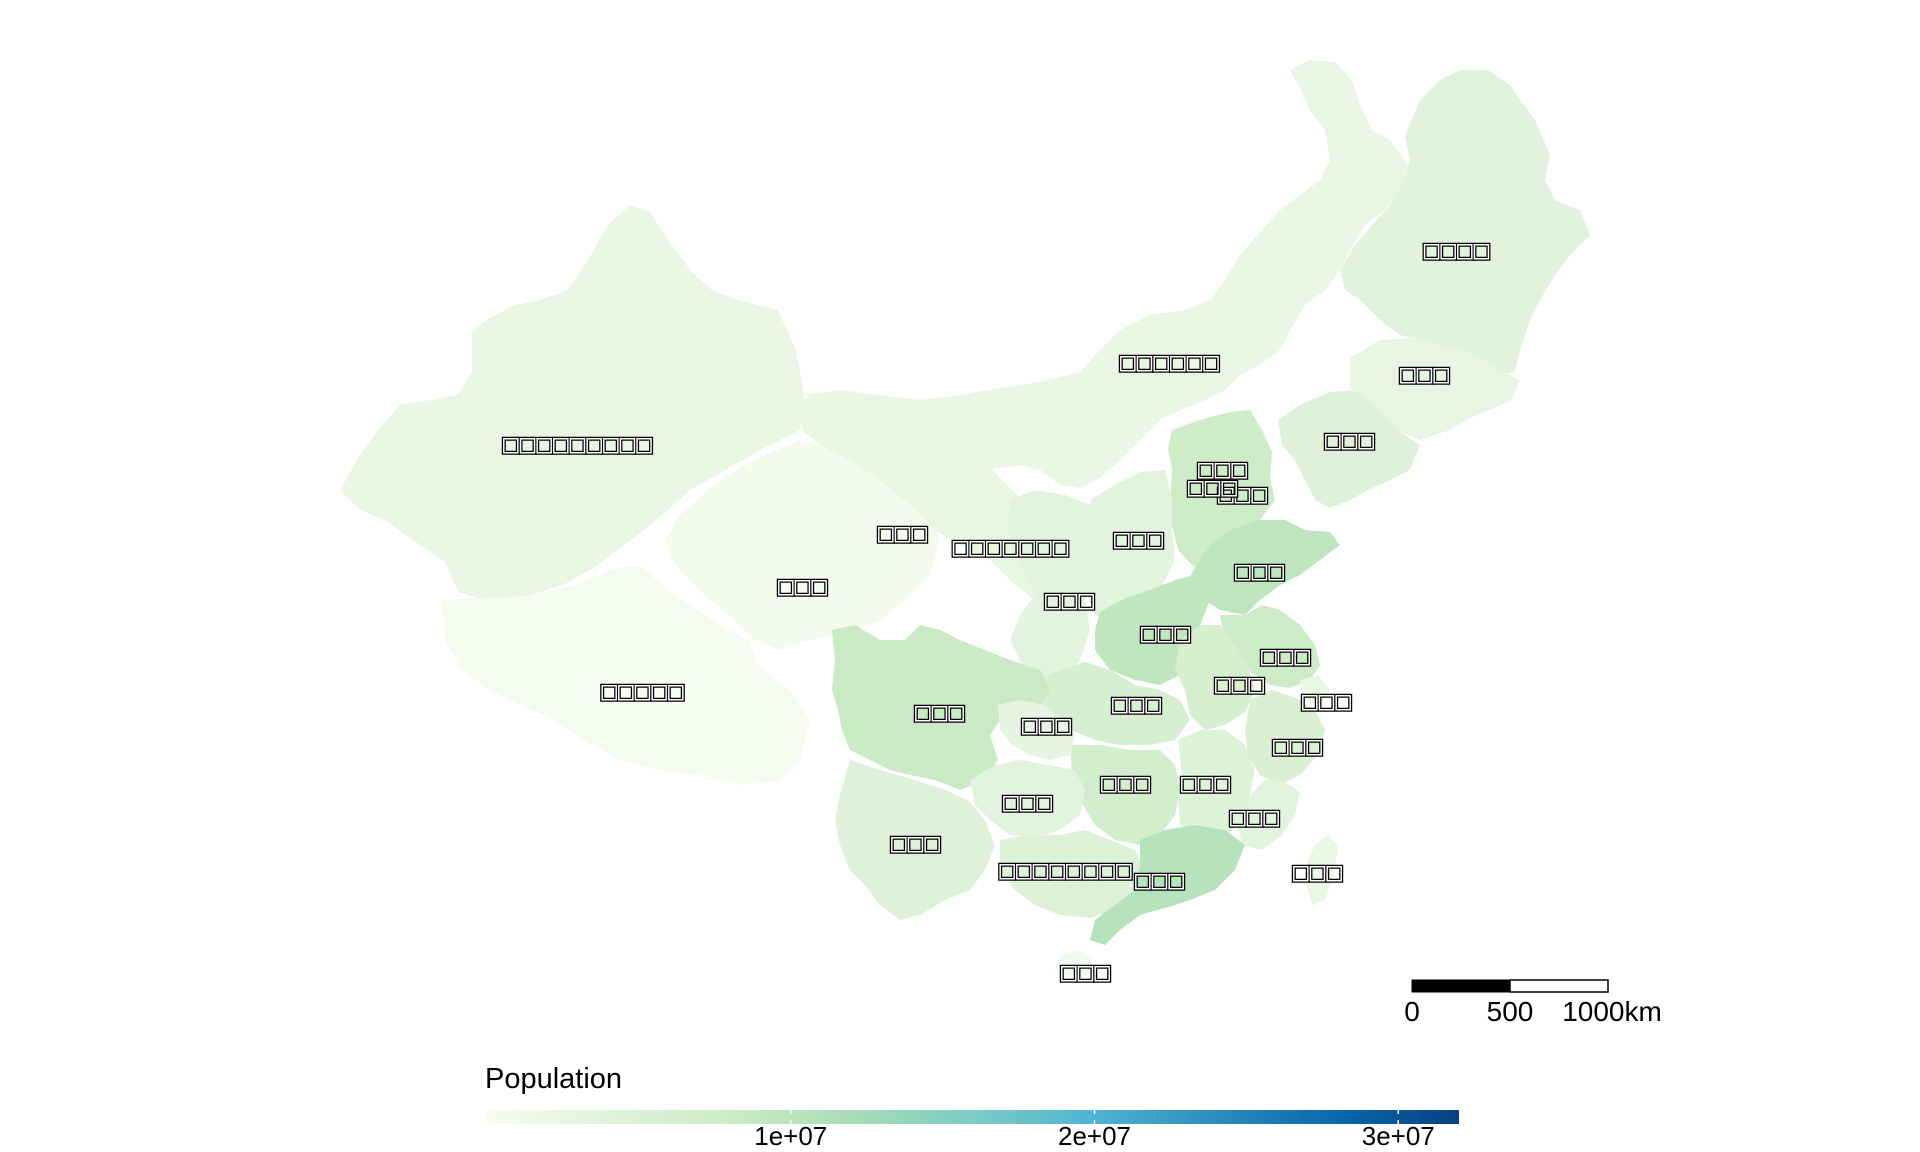  What do you see at coordinates (1457, 251) in the screenshot?
I see `label-heilongjiang: □□□□` at bounding box center [1457, 251].